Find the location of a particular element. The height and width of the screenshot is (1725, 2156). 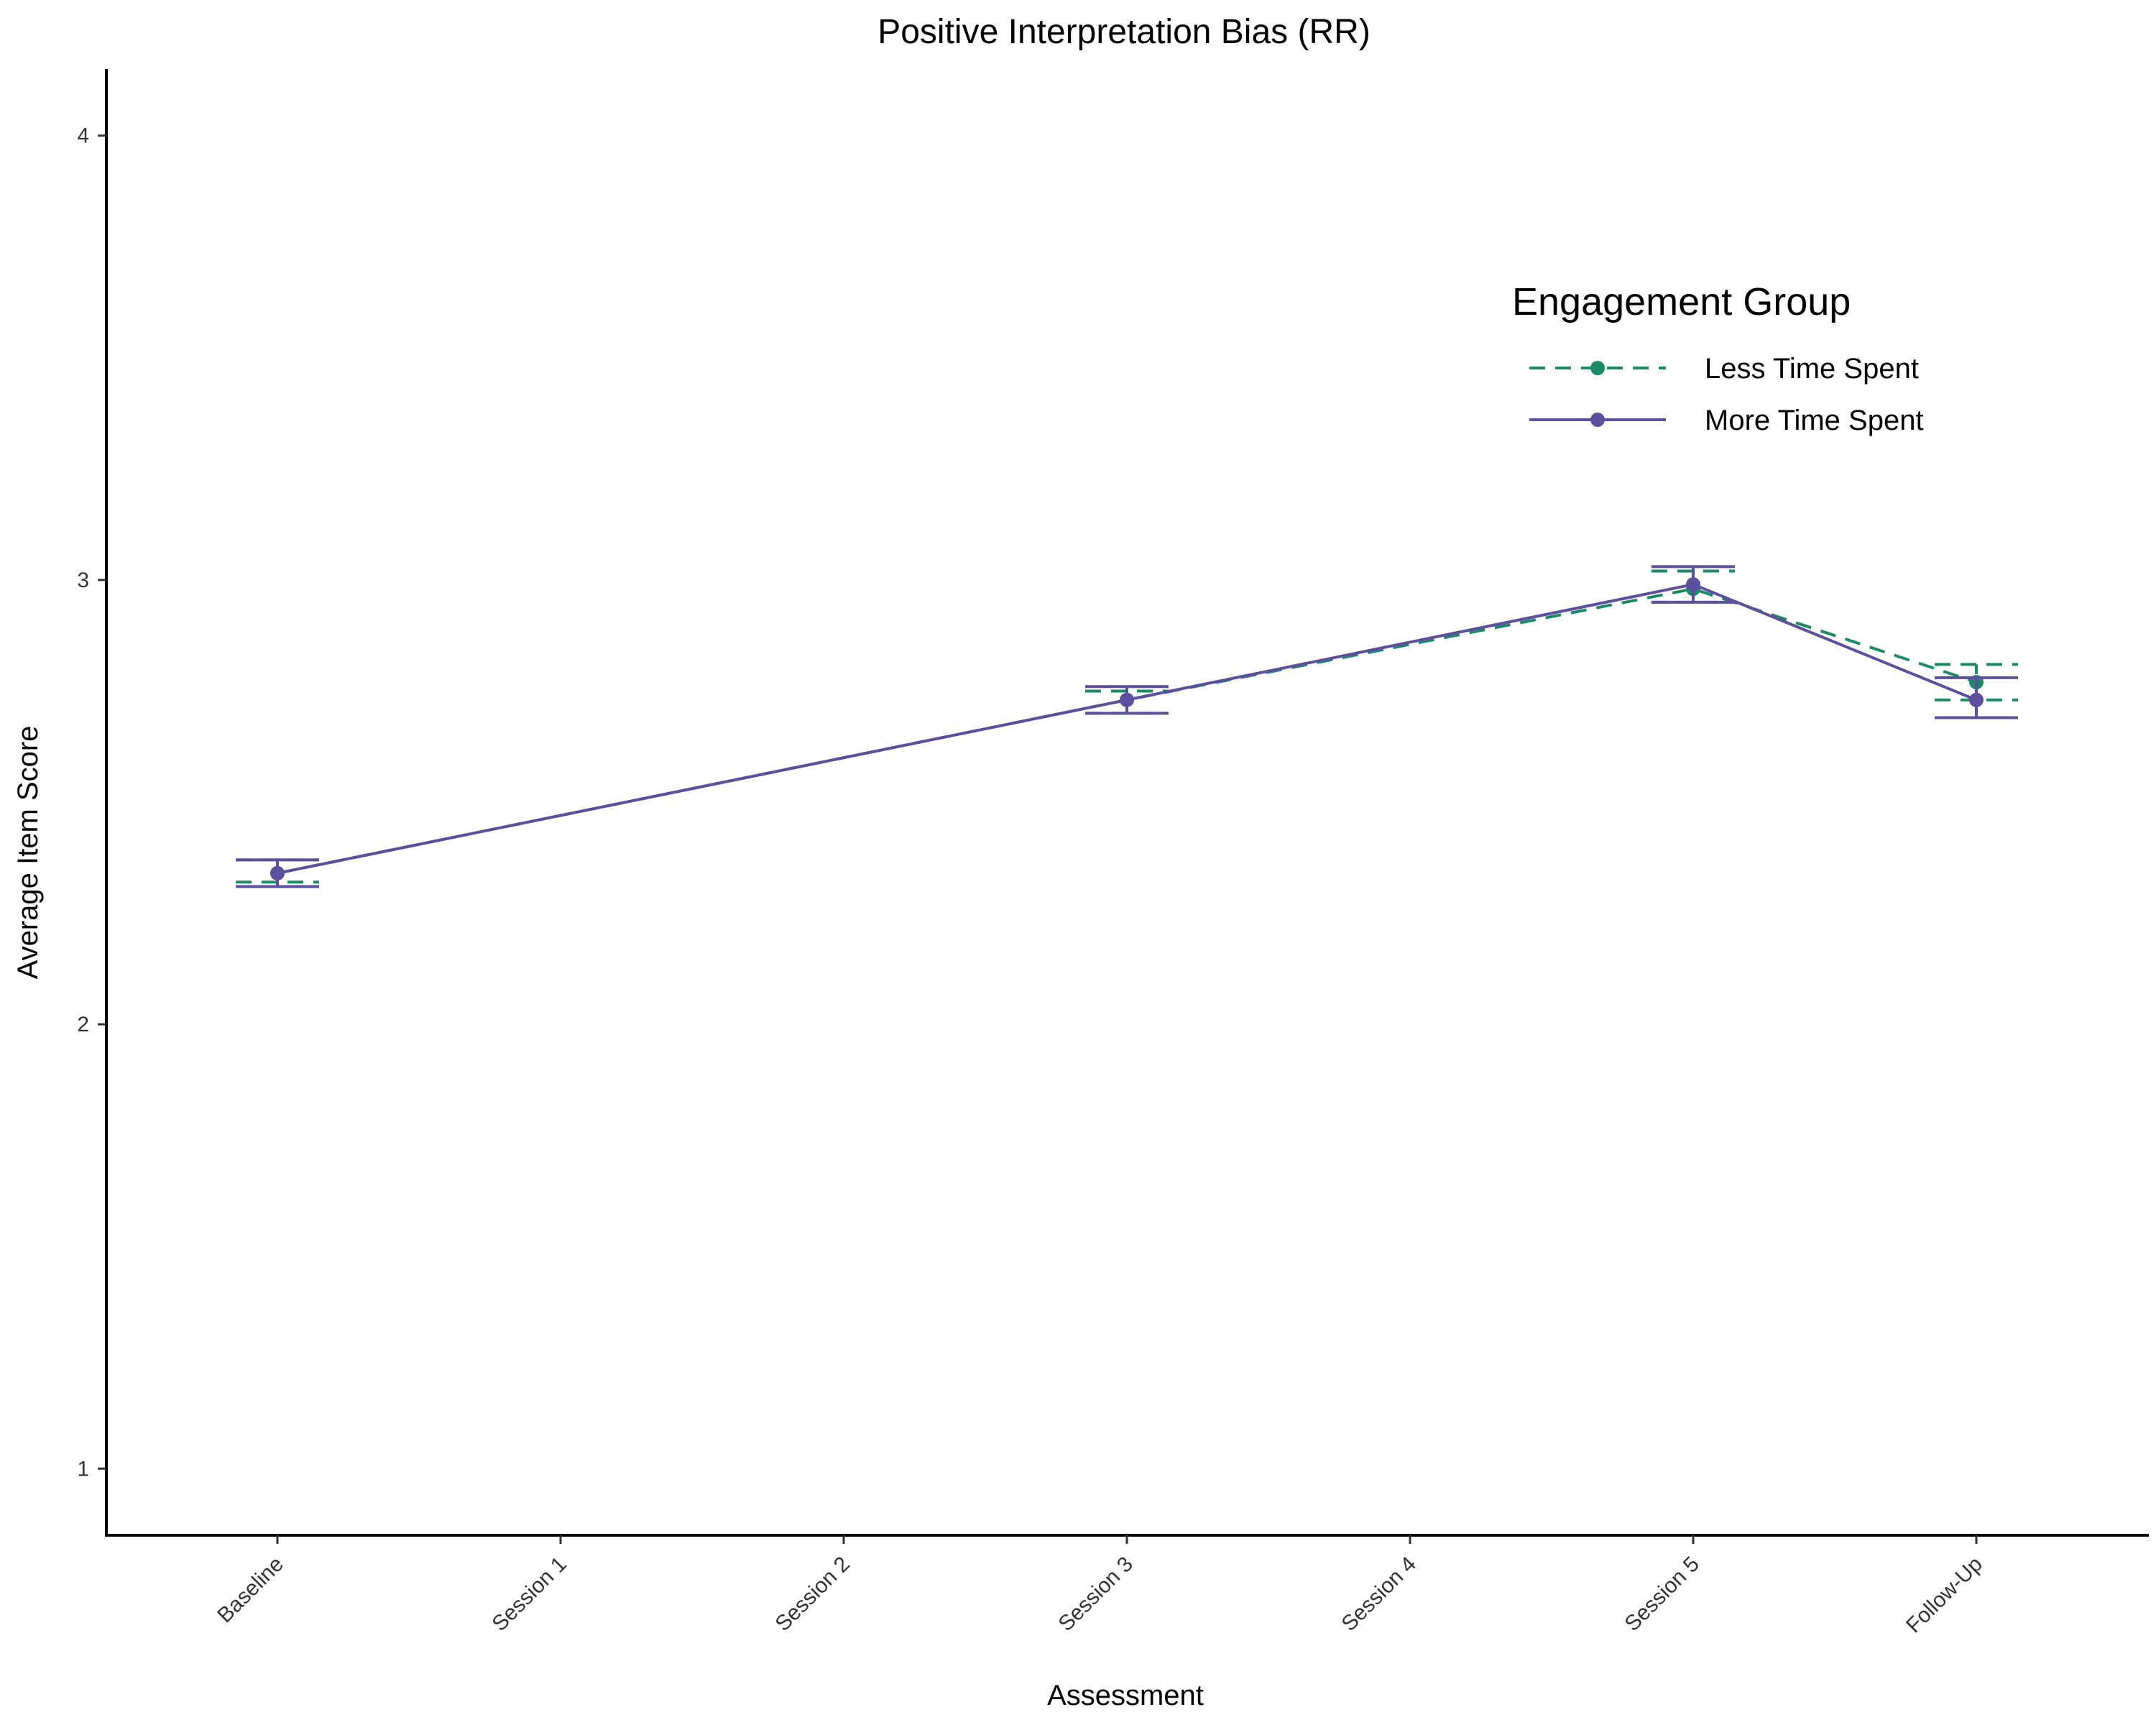

y-tick-label: 3 is located at coordinates (83, 580).